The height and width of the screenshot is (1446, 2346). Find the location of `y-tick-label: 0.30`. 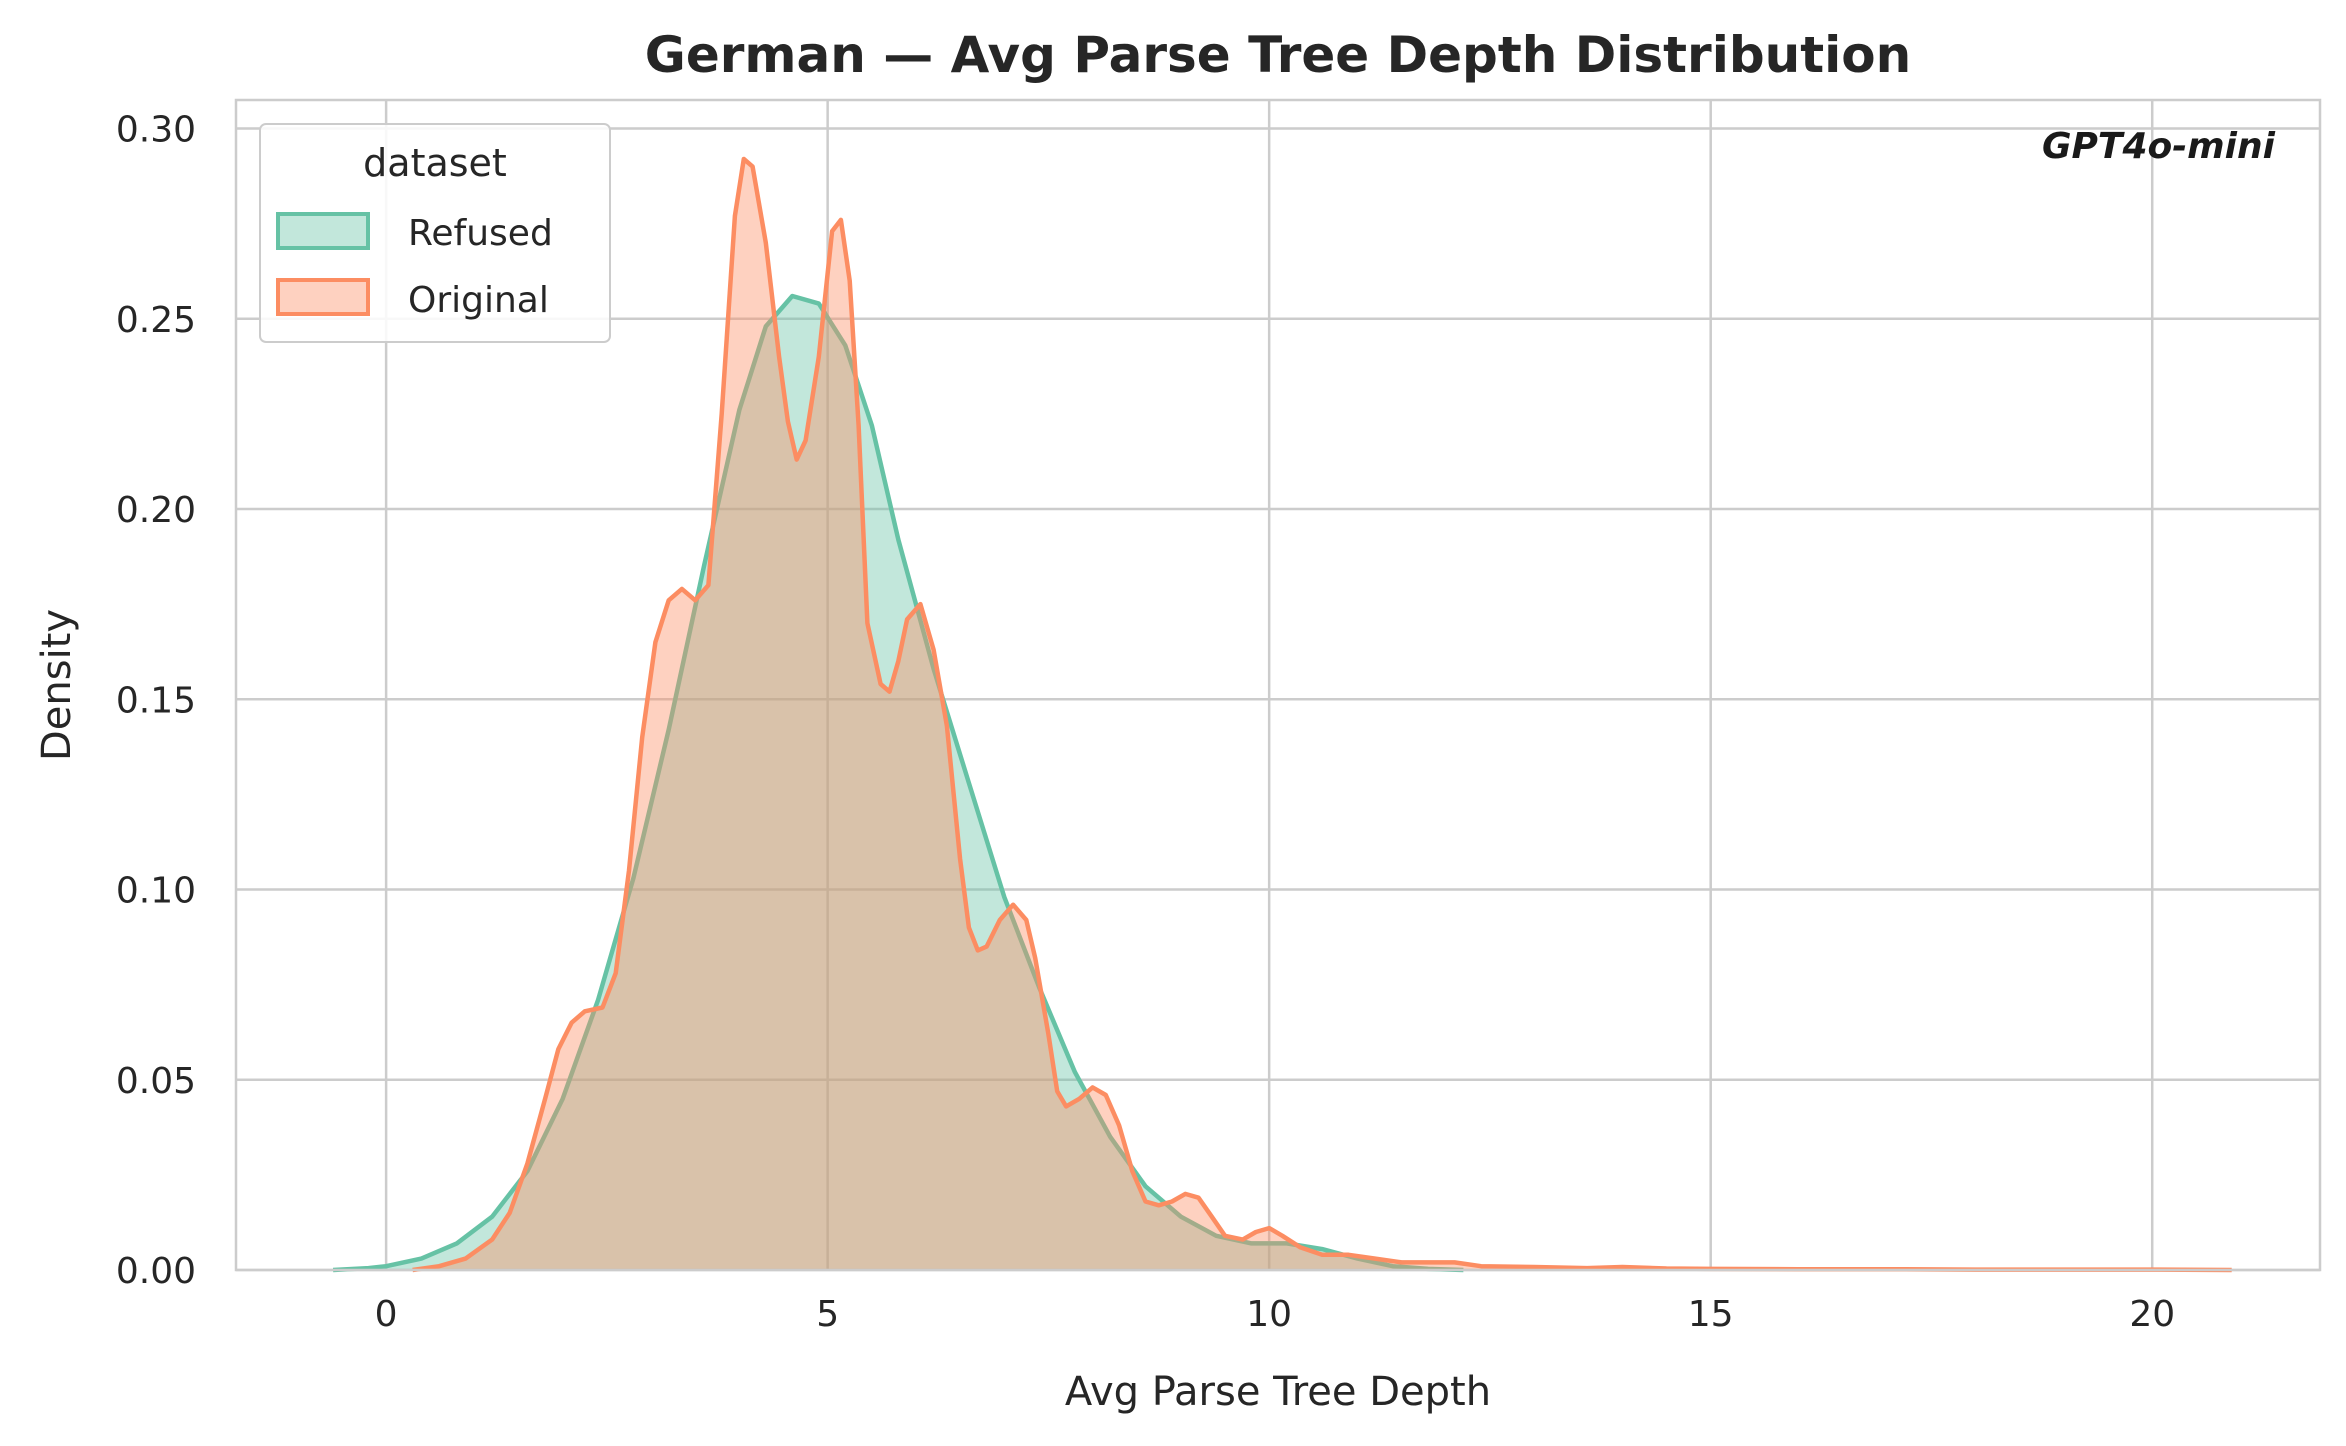

y-tick-label: 0.30 is located at coordinates (156, 130).